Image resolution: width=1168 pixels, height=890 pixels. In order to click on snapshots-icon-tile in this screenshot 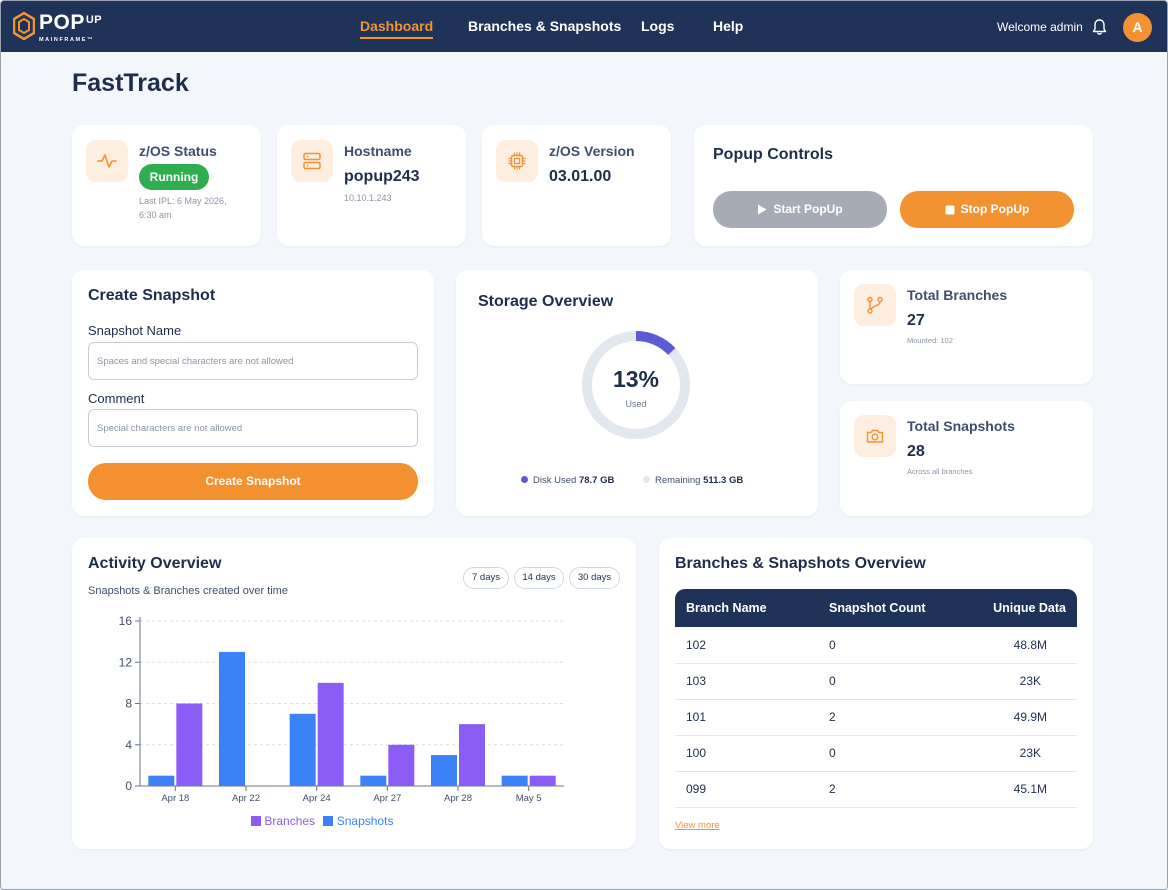, I will do `click(875, 436)`.